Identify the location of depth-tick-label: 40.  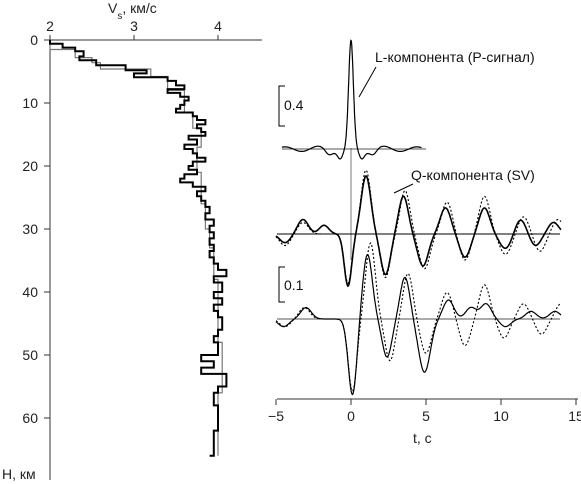
(30, 292).